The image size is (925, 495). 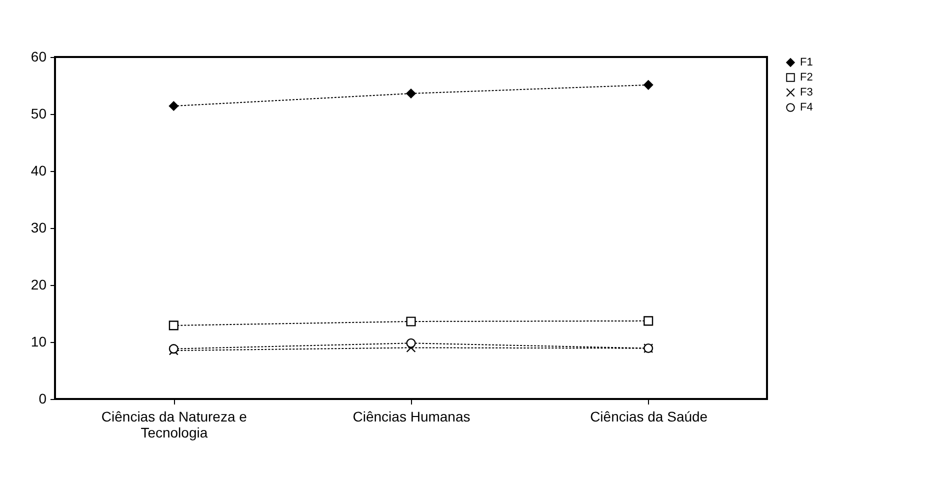 I want to click on y-tick-label: 60, so click(x=38, y=56).